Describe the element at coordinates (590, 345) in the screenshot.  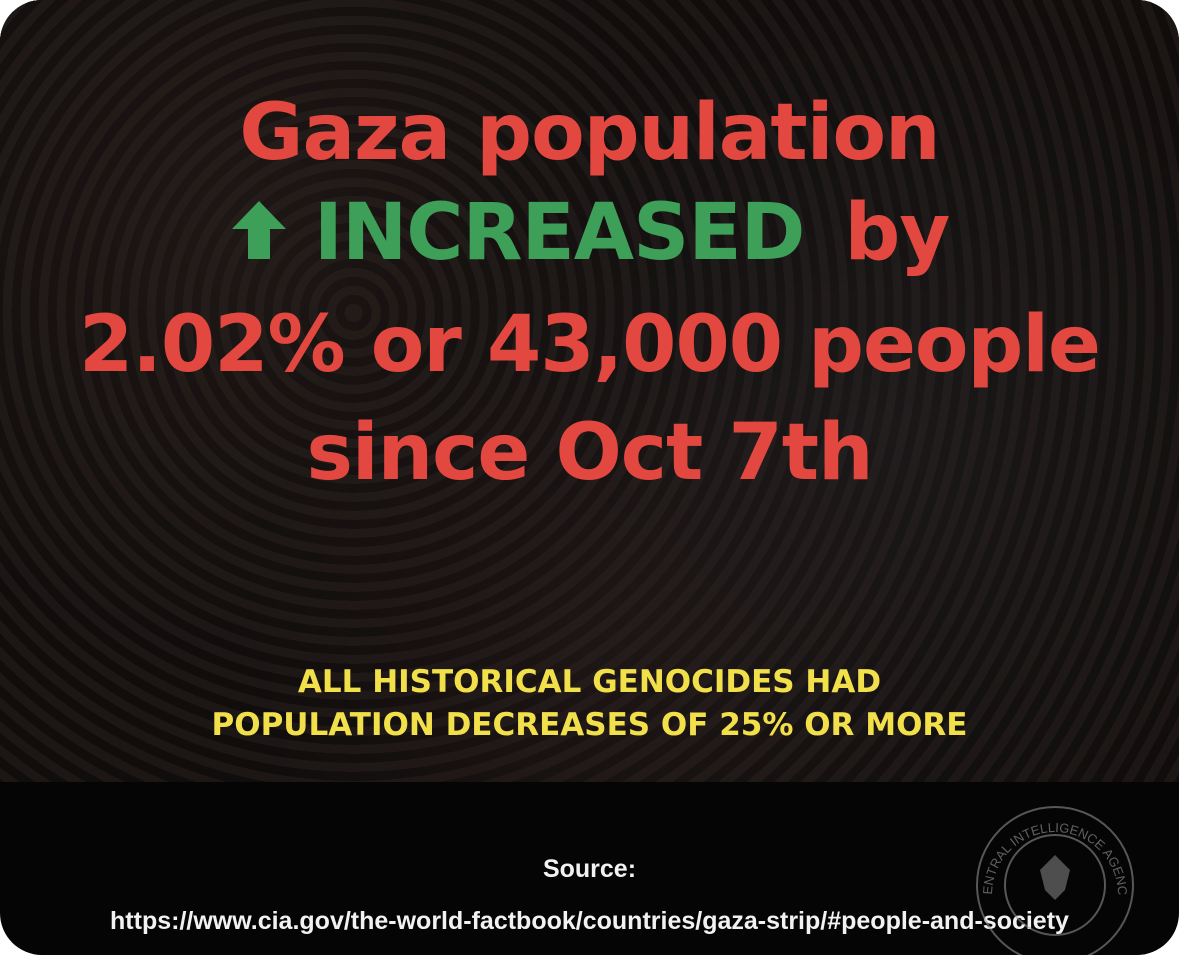
I see `headline-line: 2.02% or 43,000 people` at that location.